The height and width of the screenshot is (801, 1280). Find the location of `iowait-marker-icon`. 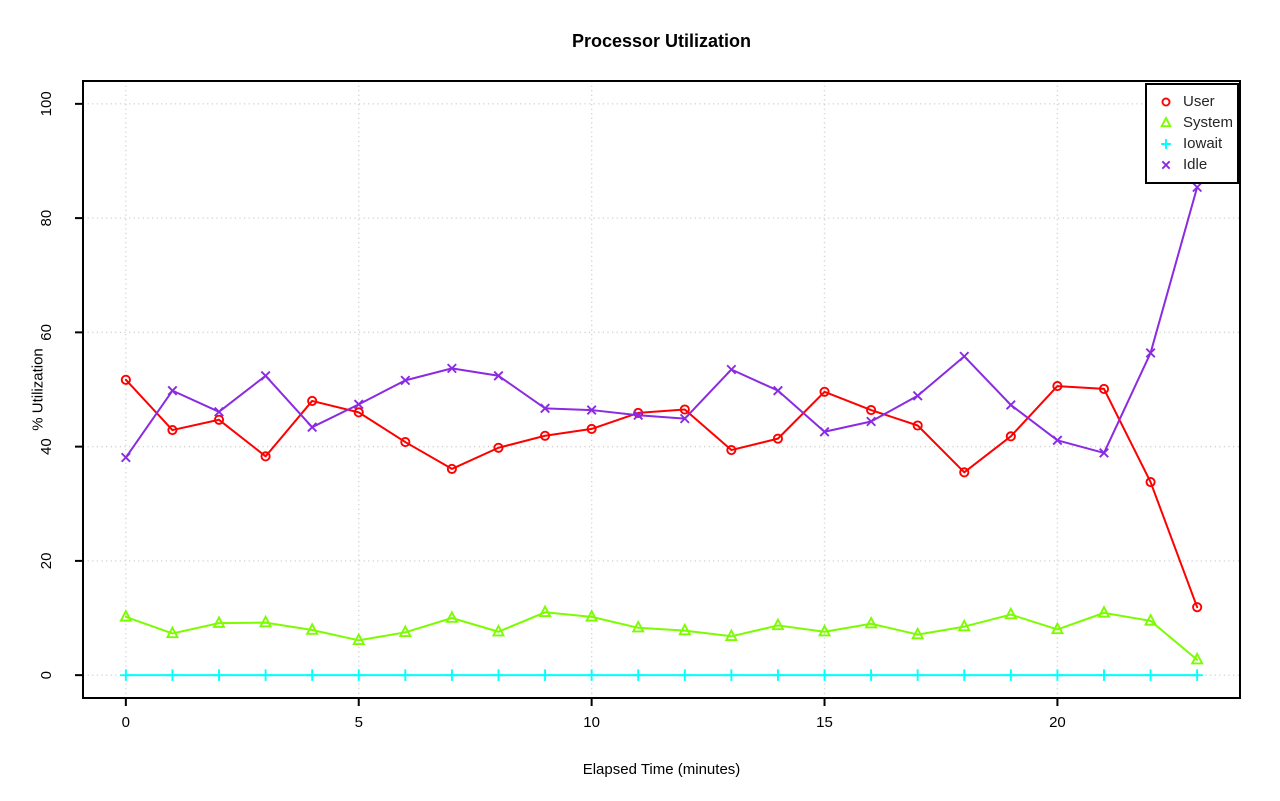

iowait-marker-icon is located at coordinates (1166, 143).